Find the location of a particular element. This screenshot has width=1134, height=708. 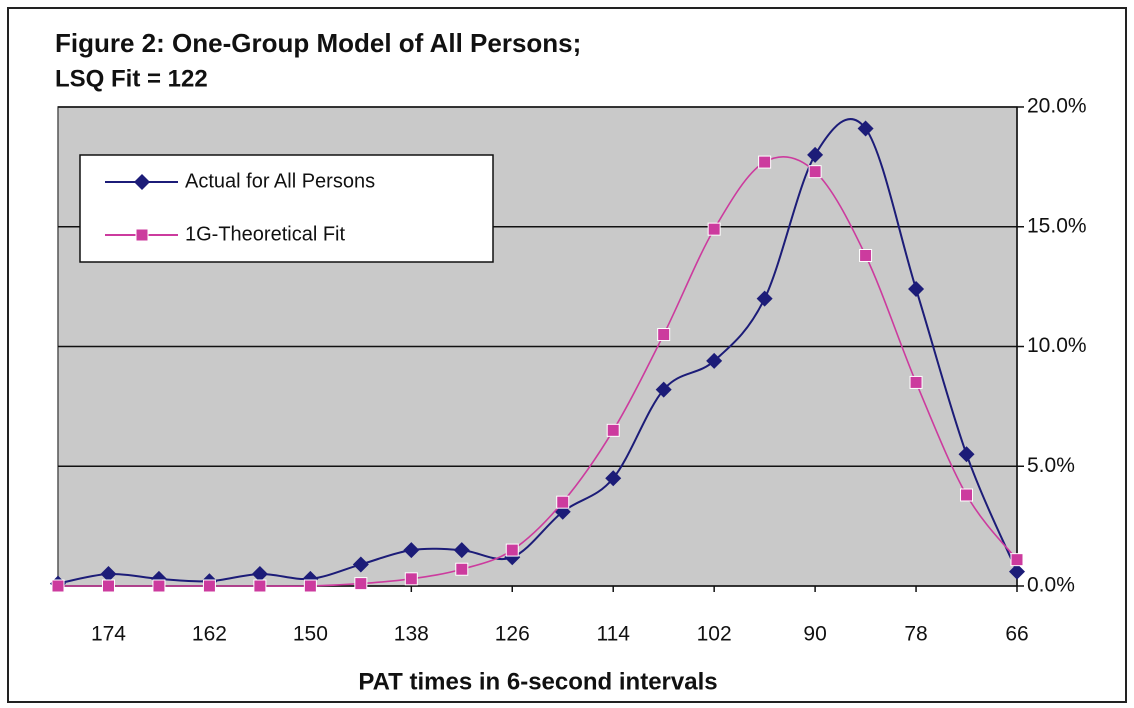

legend-label: Actual for All Persons is located at coordinates (280, 181).